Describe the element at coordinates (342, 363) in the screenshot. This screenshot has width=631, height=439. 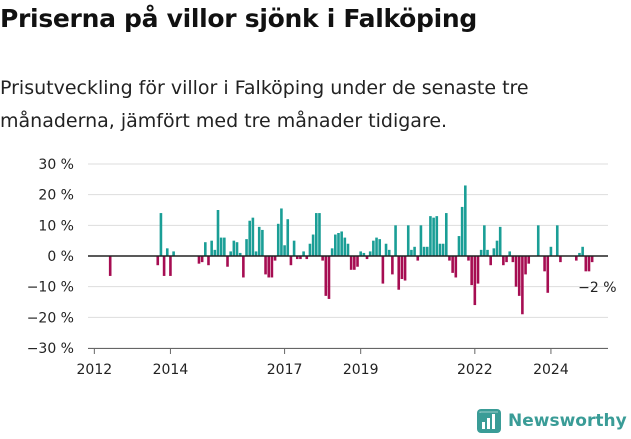
I see `x-axis: 2012 2014 2017 2019 2022 2024` at that location.